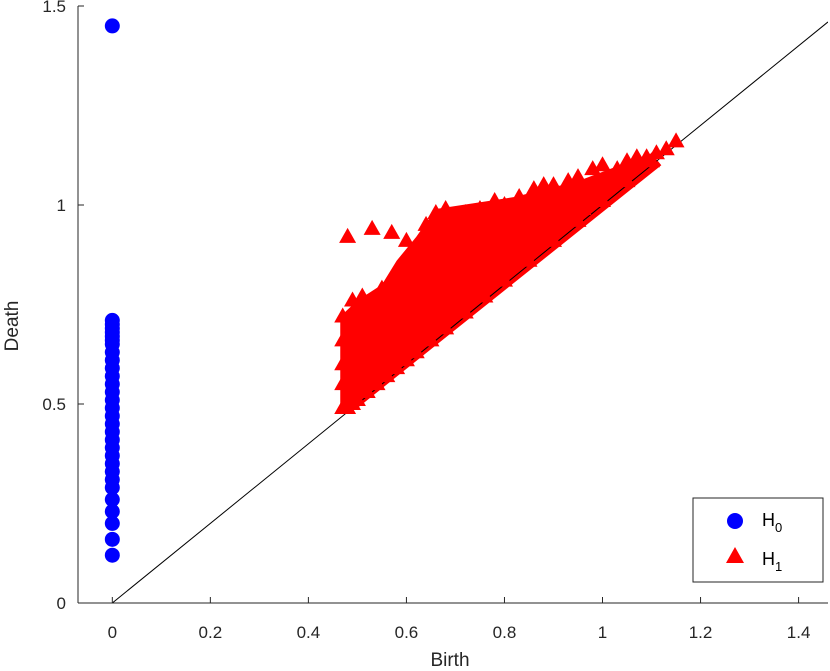 The image size is (830, 671). Describe the element at coordinates (112, 632) in the screenshot. I see `x-tick-label: 0` at that location.